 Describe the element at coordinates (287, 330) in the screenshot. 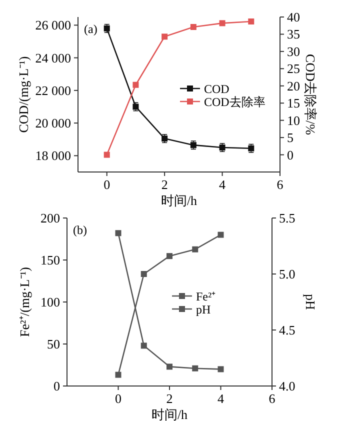

I see `y2-tick-label: 4.5` at that location.